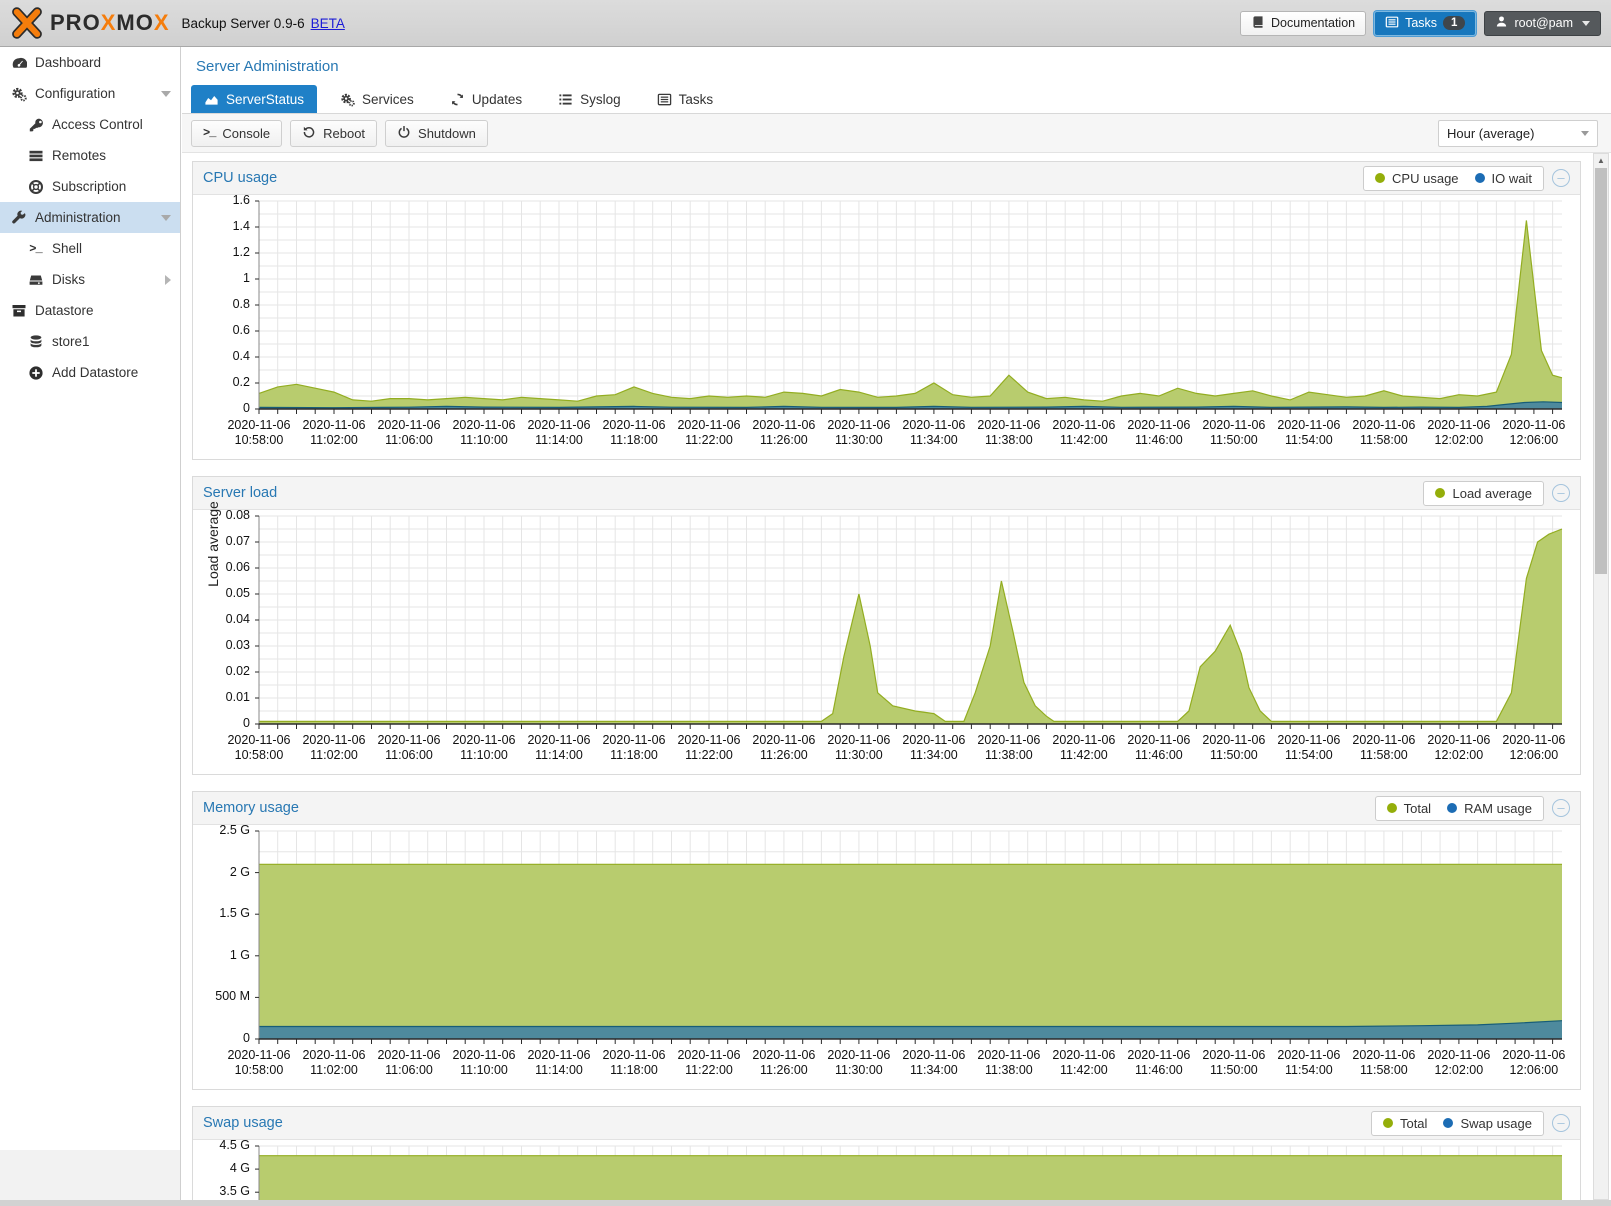 The height and width of the screenshot is (1206, 1611). What do you see at coordinates (243, 23) in the screenshot?
I see `app-title: Backup Server 0.9-6` at bounding box center [243, 23].